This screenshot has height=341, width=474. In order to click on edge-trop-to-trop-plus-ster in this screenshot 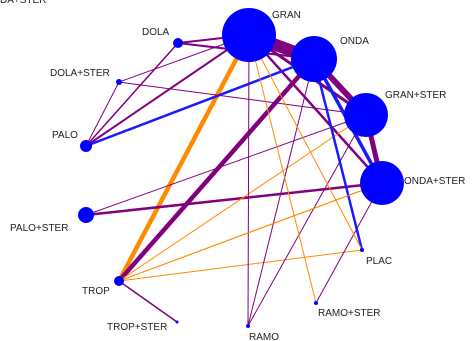, I will do `click(148, 301)`.